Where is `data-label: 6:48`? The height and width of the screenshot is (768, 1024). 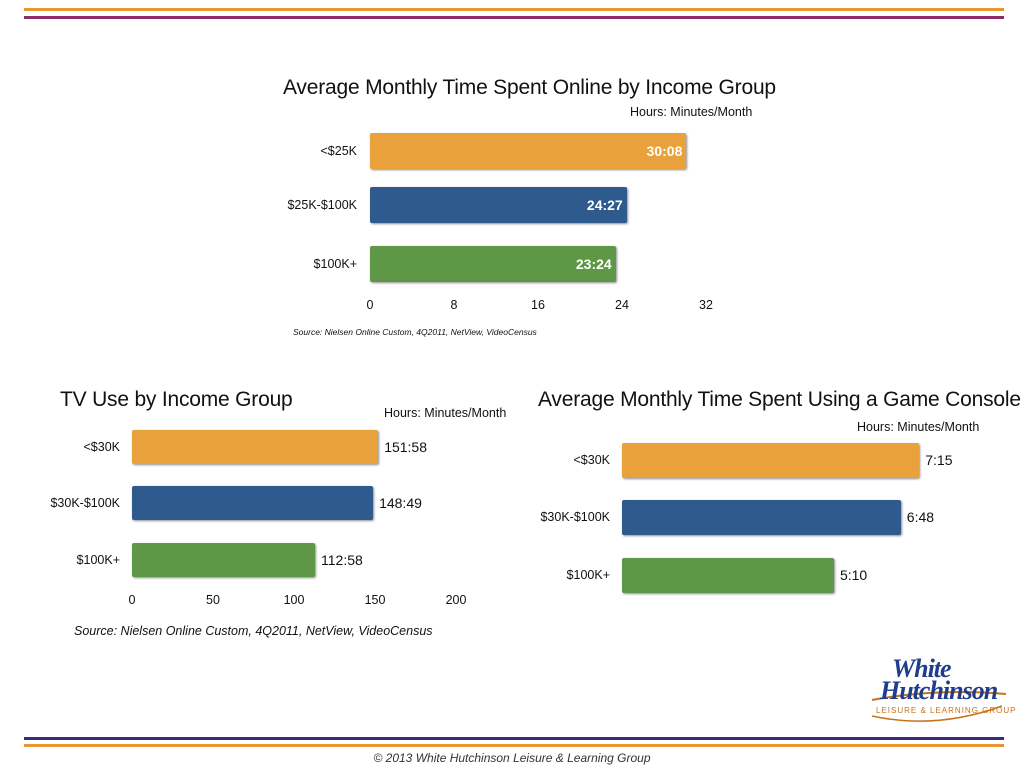 data-label: 6:48 is located at coordinates (920, 517).